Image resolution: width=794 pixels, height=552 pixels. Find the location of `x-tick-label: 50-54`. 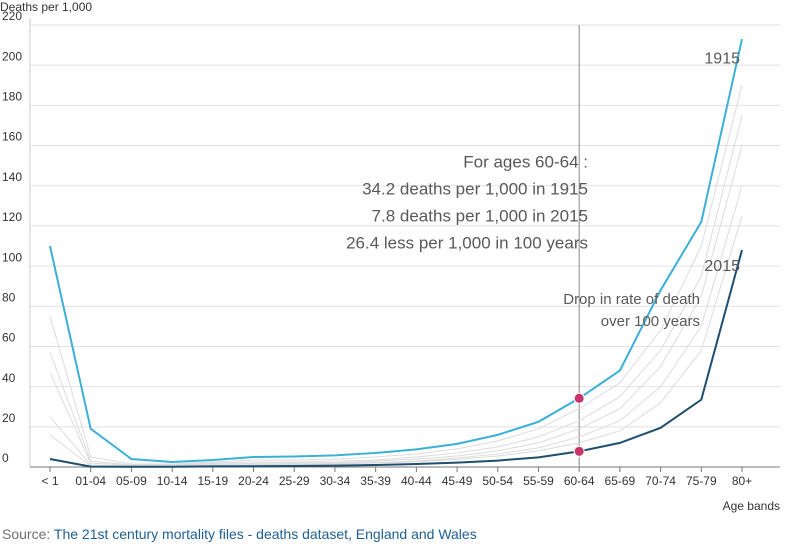

x-tick-label: 50-54 is located at coordinates (497, 481).